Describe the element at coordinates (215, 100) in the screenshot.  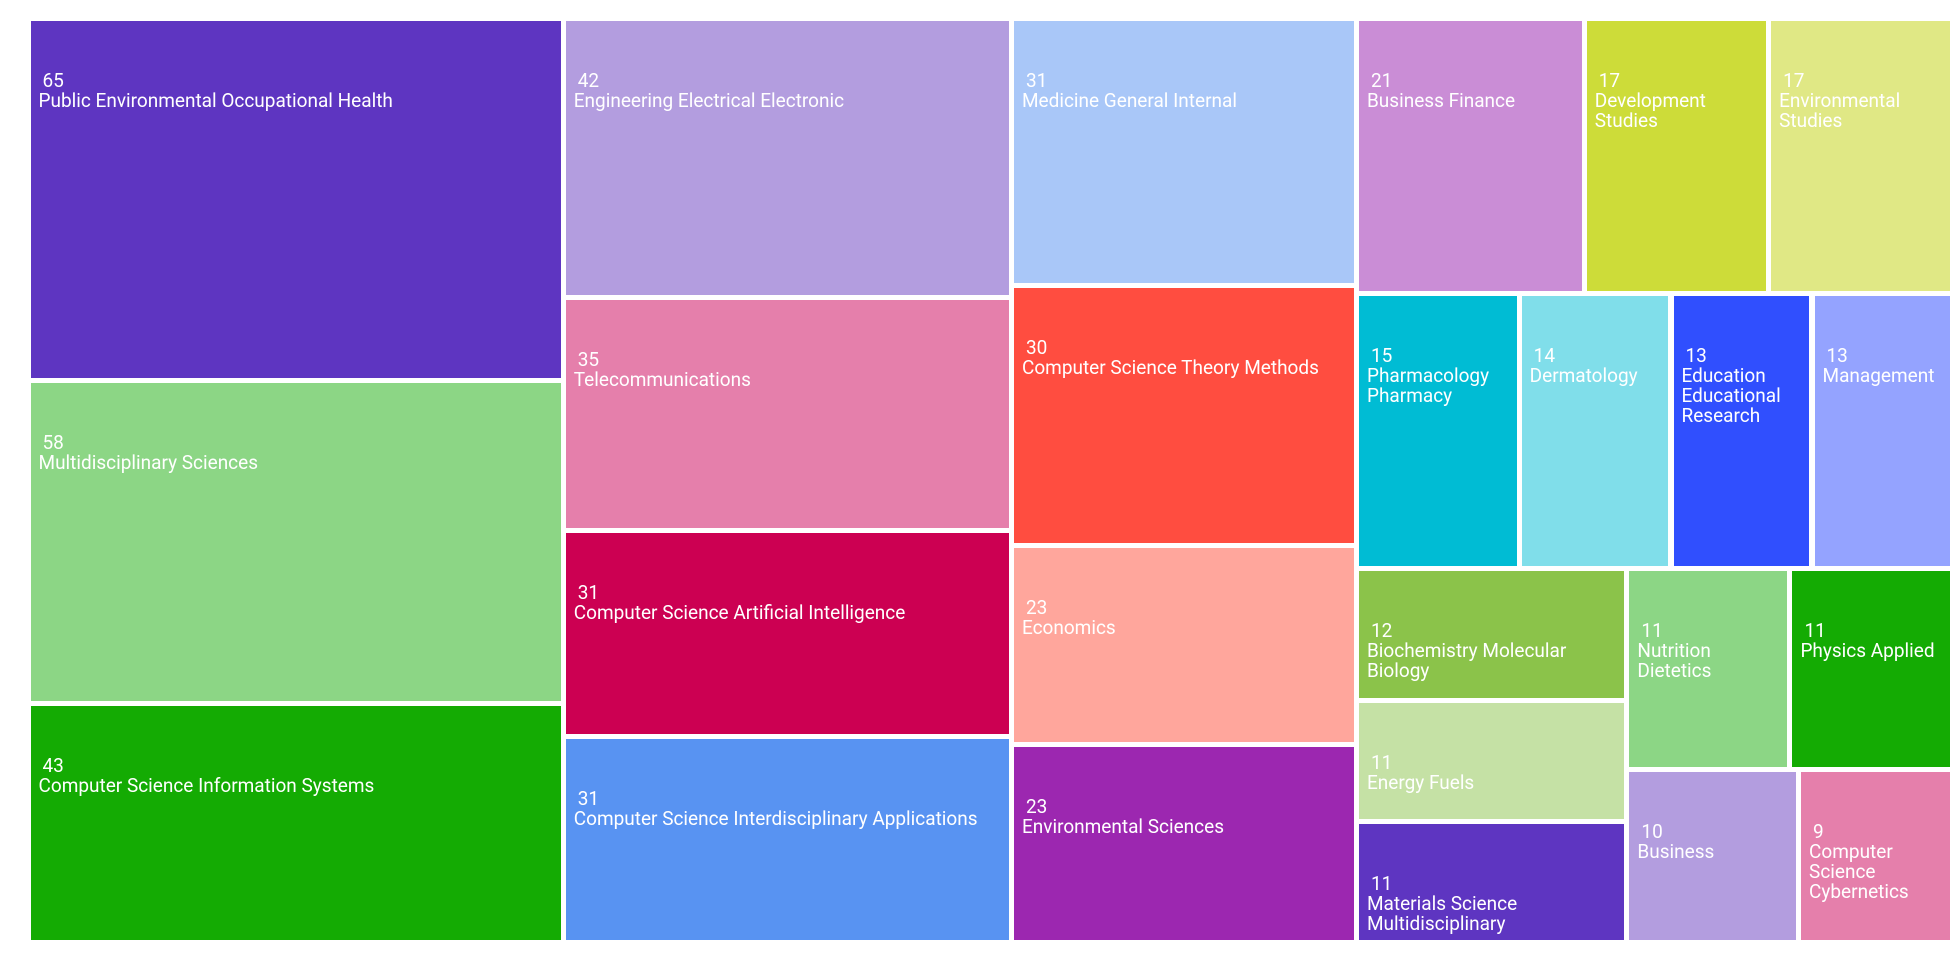
I see `tile-label: Public Environmental Occupational Health` at that location.